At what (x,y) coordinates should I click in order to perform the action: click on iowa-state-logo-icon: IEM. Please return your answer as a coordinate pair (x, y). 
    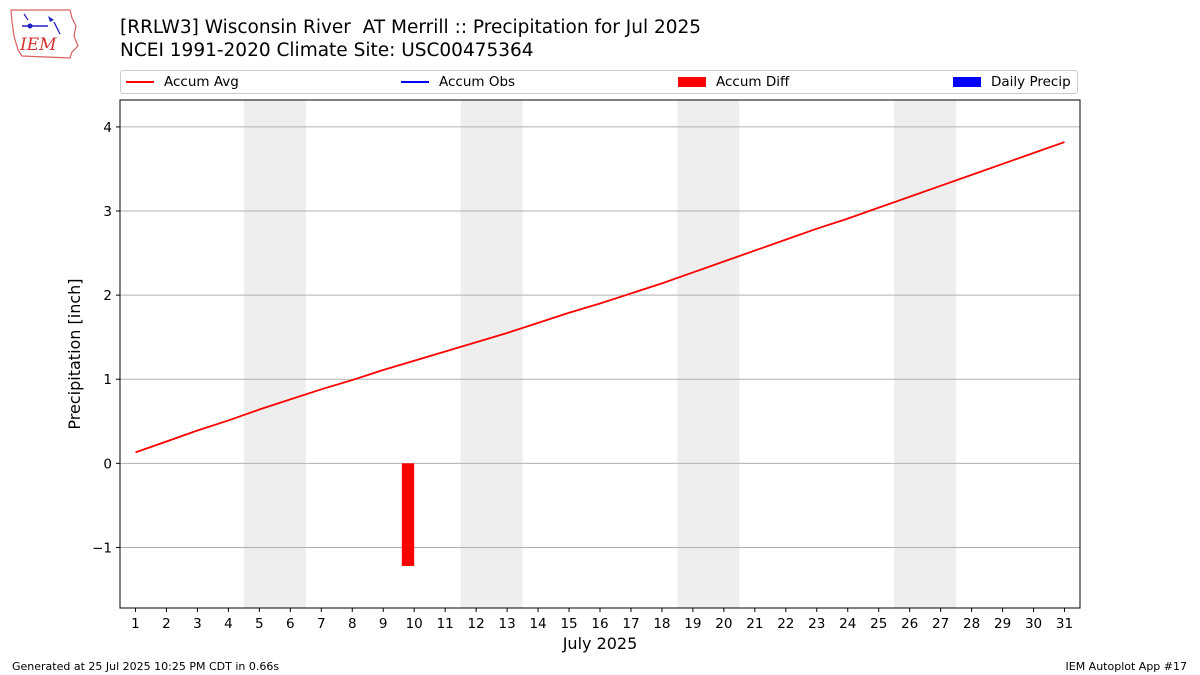
    Looking at the image, I should click on (44, 34).